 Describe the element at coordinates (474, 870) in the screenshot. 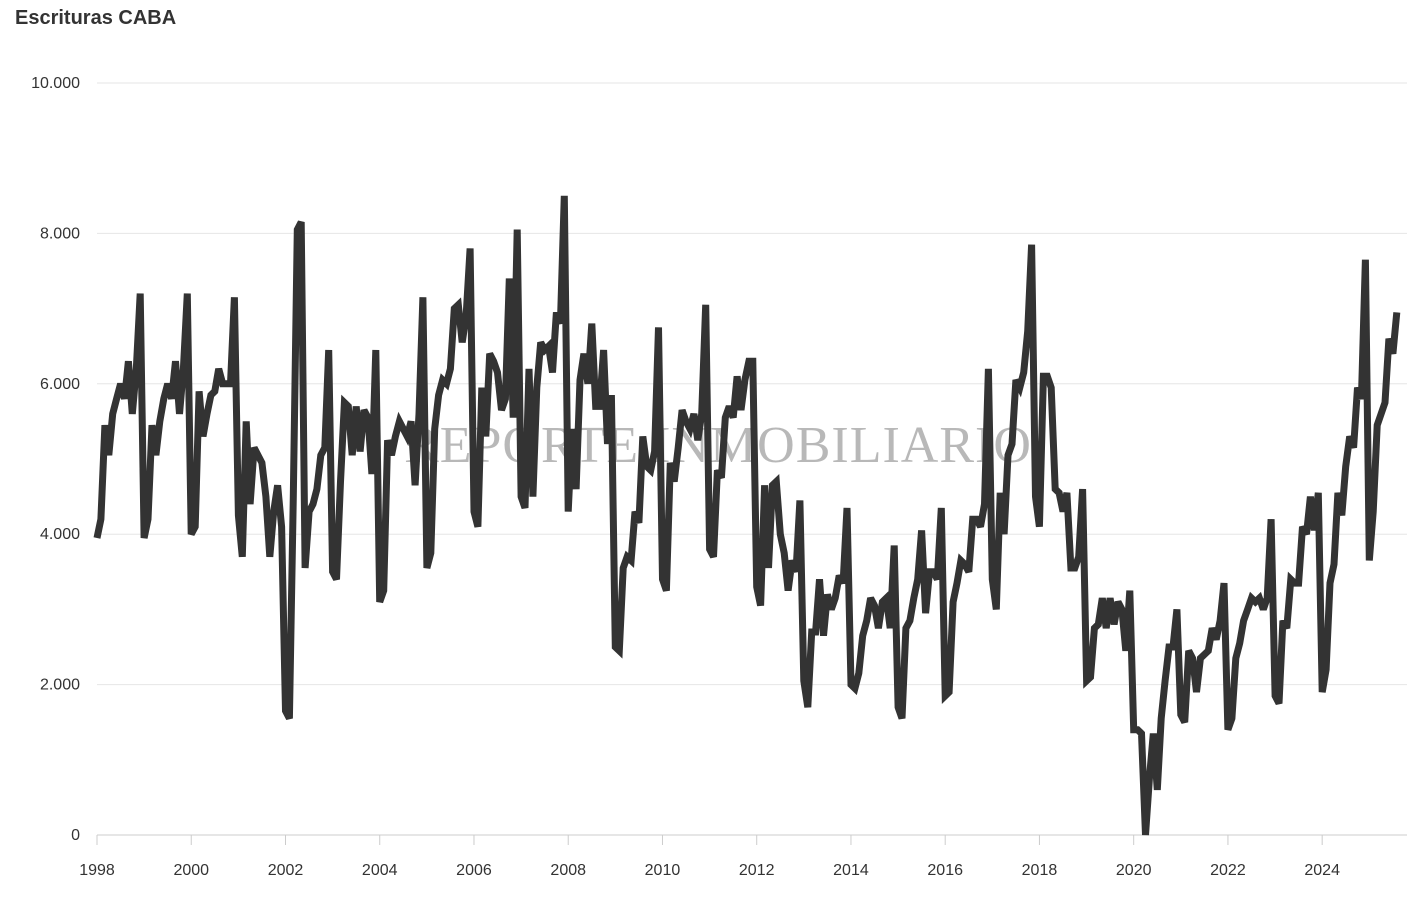

I see `x-tick-label: 2006` at that location.